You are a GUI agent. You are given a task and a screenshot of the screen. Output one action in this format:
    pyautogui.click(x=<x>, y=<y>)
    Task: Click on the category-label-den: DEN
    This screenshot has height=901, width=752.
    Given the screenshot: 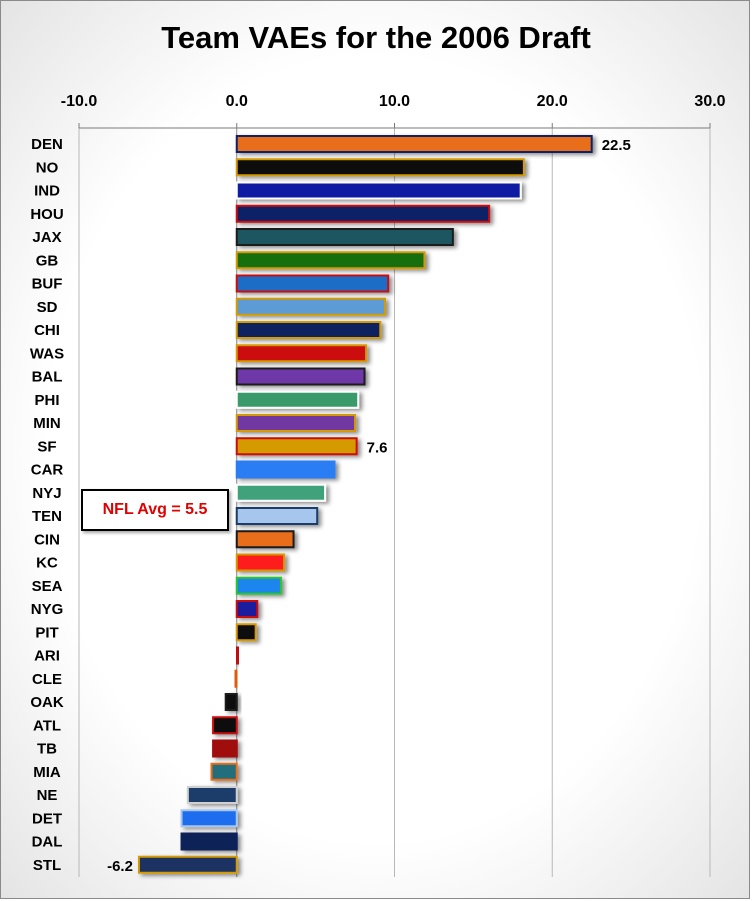 What is the action you would take?
    pyautogui.click(x=47, y=144)
    